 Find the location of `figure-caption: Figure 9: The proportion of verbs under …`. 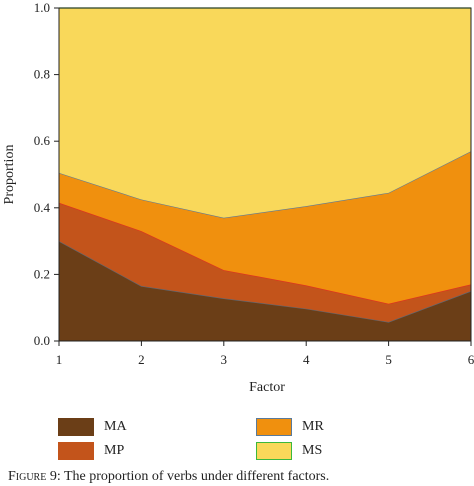

figure-caption: Figure 9: The proportion of verbs under … is located at coordinates (241, 477).